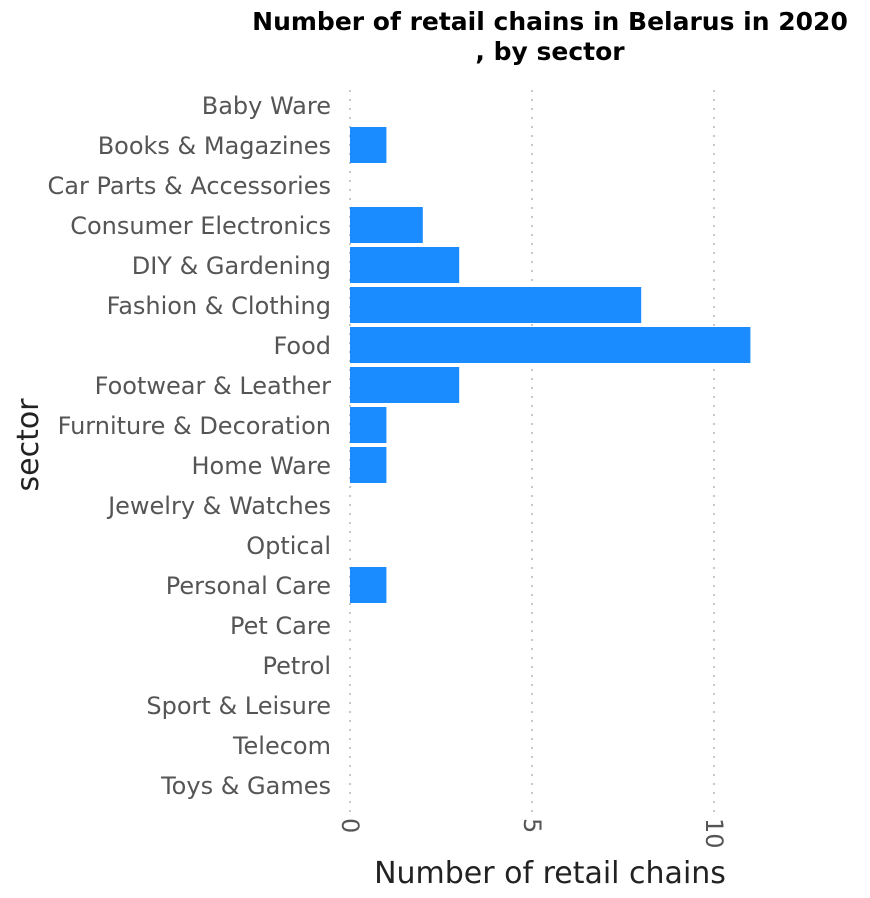  I want to click on x-tick-label: 5, so click(532, 825).